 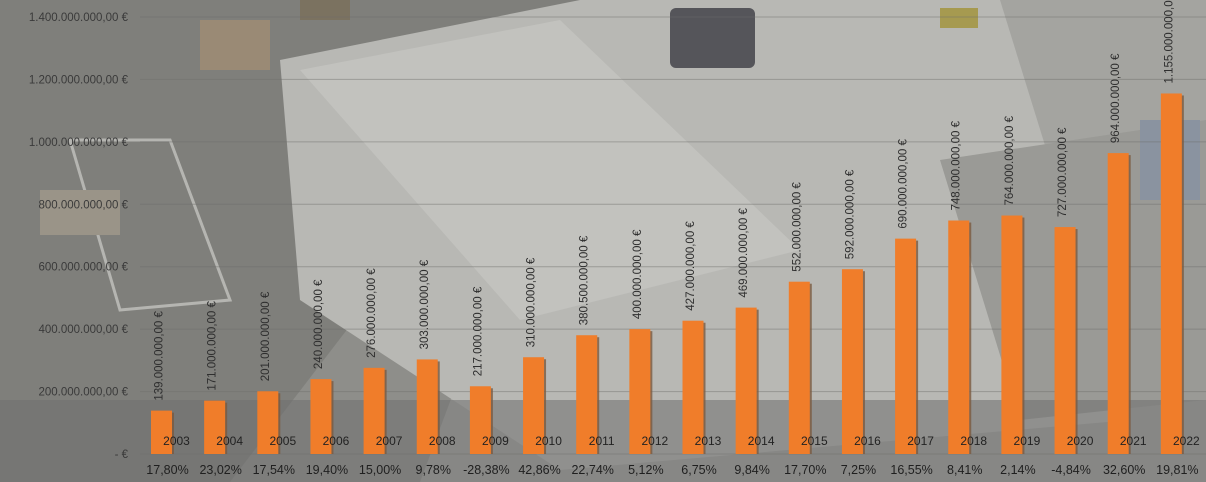 What do you see at coordinates (79, 18) in the screenshot?
I see `y-tick-label: 1.400.000.000,00 €` at bounding box center [79, 18].